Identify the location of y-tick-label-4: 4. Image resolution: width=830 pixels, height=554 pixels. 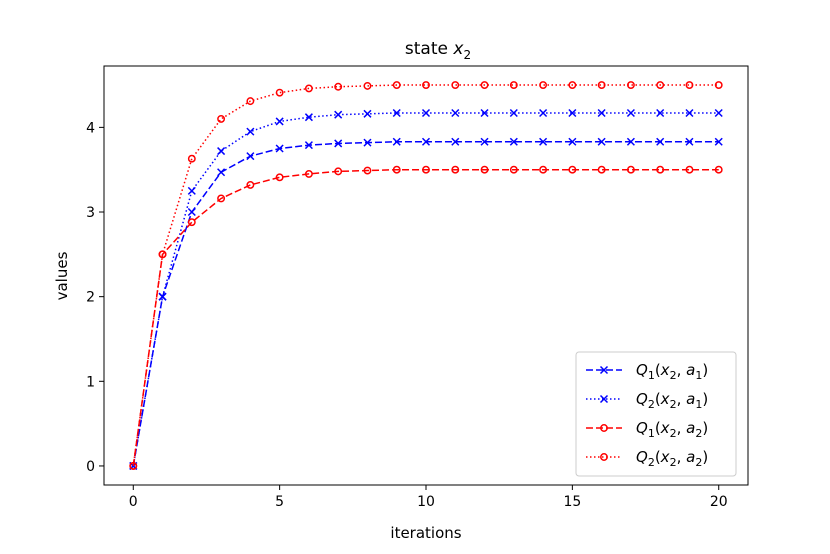
(90, 128).